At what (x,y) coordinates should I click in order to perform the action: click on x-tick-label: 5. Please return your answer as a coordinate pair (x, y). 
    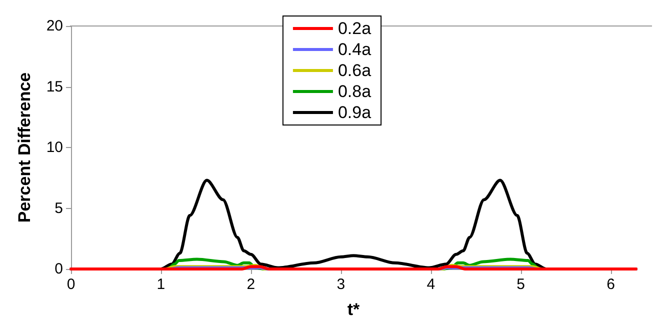
    Looking at the image, I should click on (521, 284).